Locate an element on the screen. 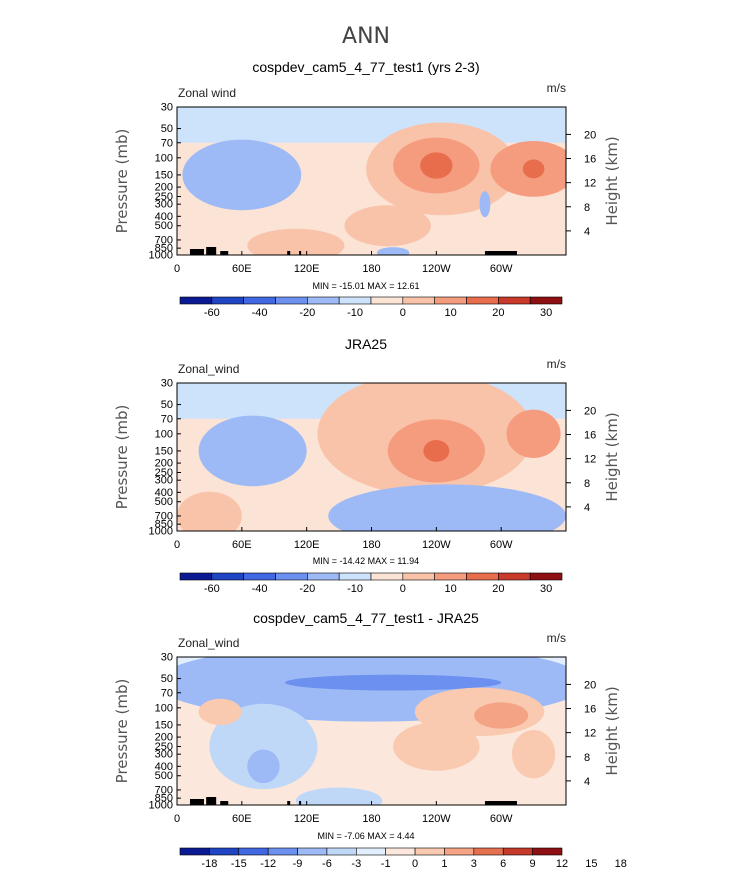  longitude-tick-label: 120W is located at coordinates (436, 269).